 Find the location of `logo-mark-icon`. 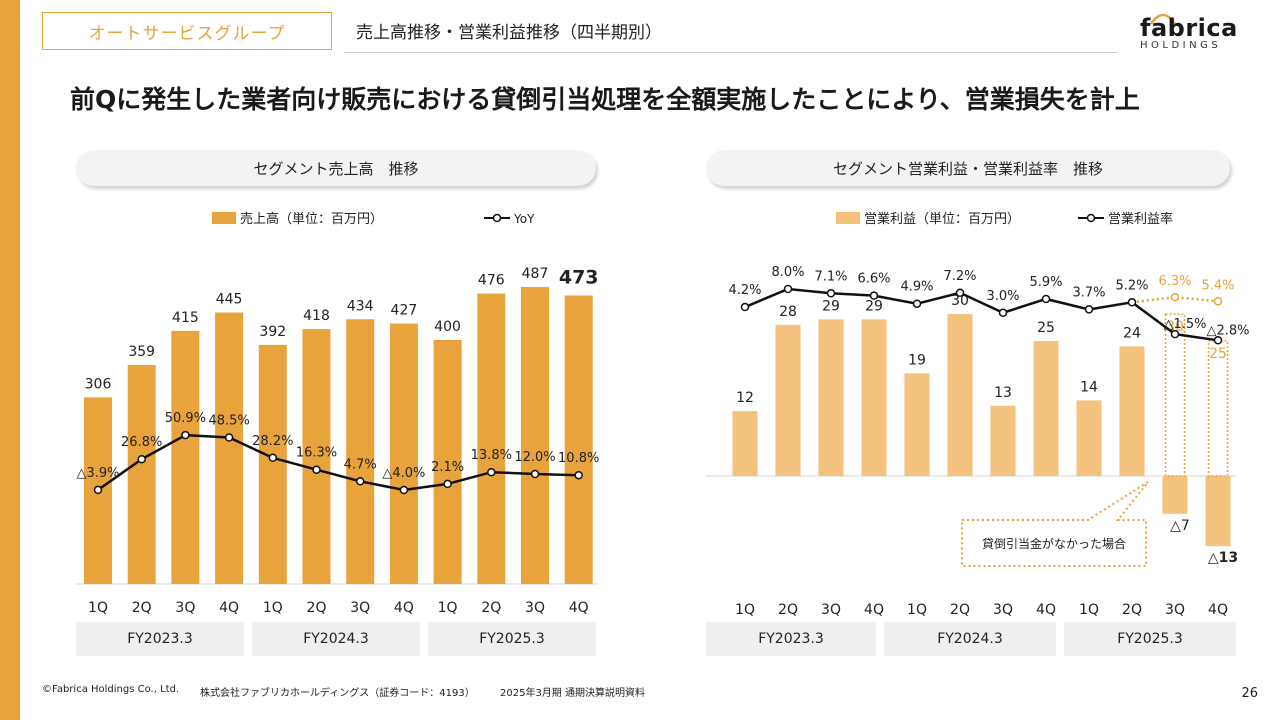

logo-mark-icon is located at coordinates (1163, 19).